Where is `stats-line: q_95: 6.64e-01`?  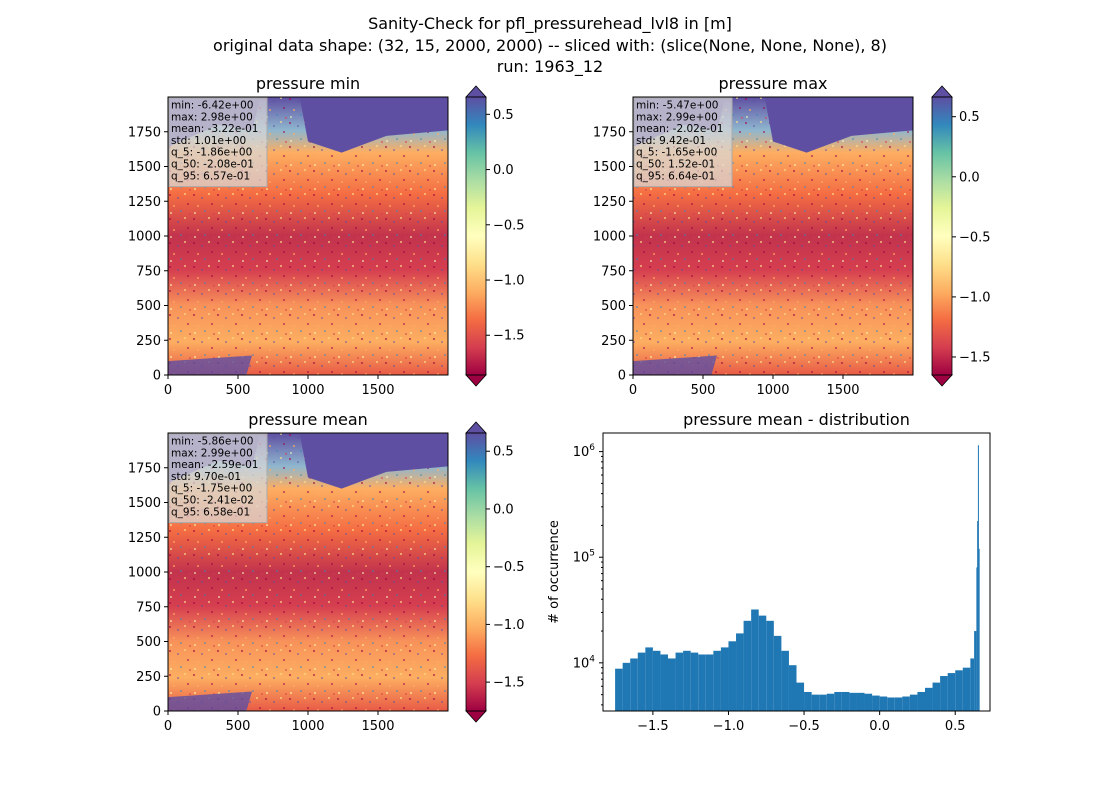 stats-line: q_95: 6.64e-01 is located at coordinates (675, 176).